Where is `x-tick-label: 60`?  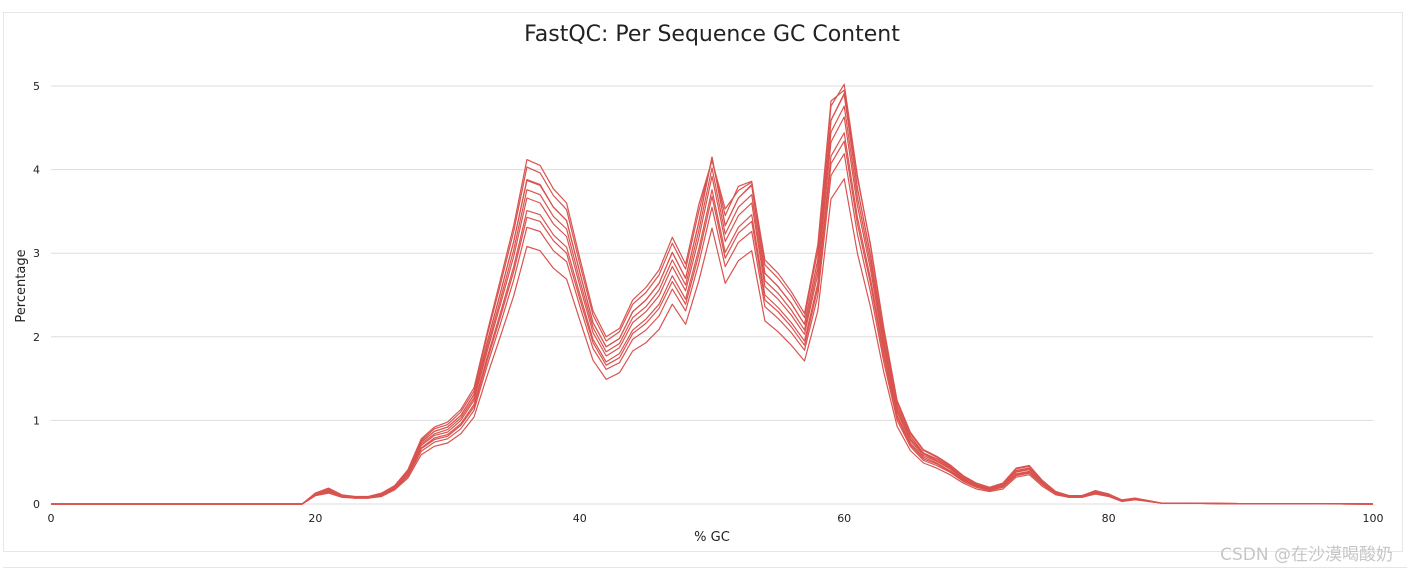
x-tick-label: 60 is located at coordinates (844, 518).